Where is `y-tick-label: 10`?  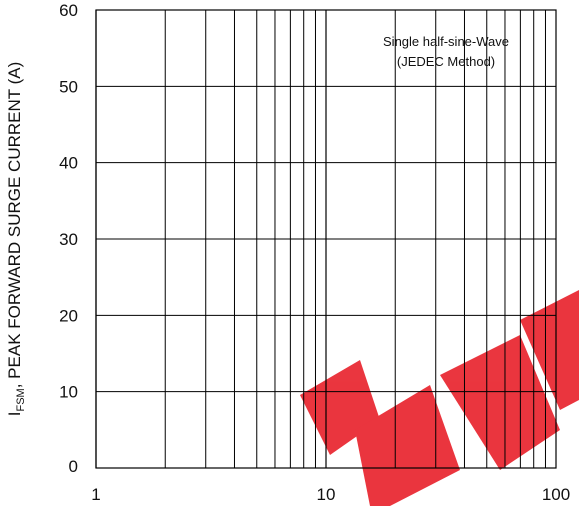
y-tick-label: 10 is located at coordinates (68, 392).